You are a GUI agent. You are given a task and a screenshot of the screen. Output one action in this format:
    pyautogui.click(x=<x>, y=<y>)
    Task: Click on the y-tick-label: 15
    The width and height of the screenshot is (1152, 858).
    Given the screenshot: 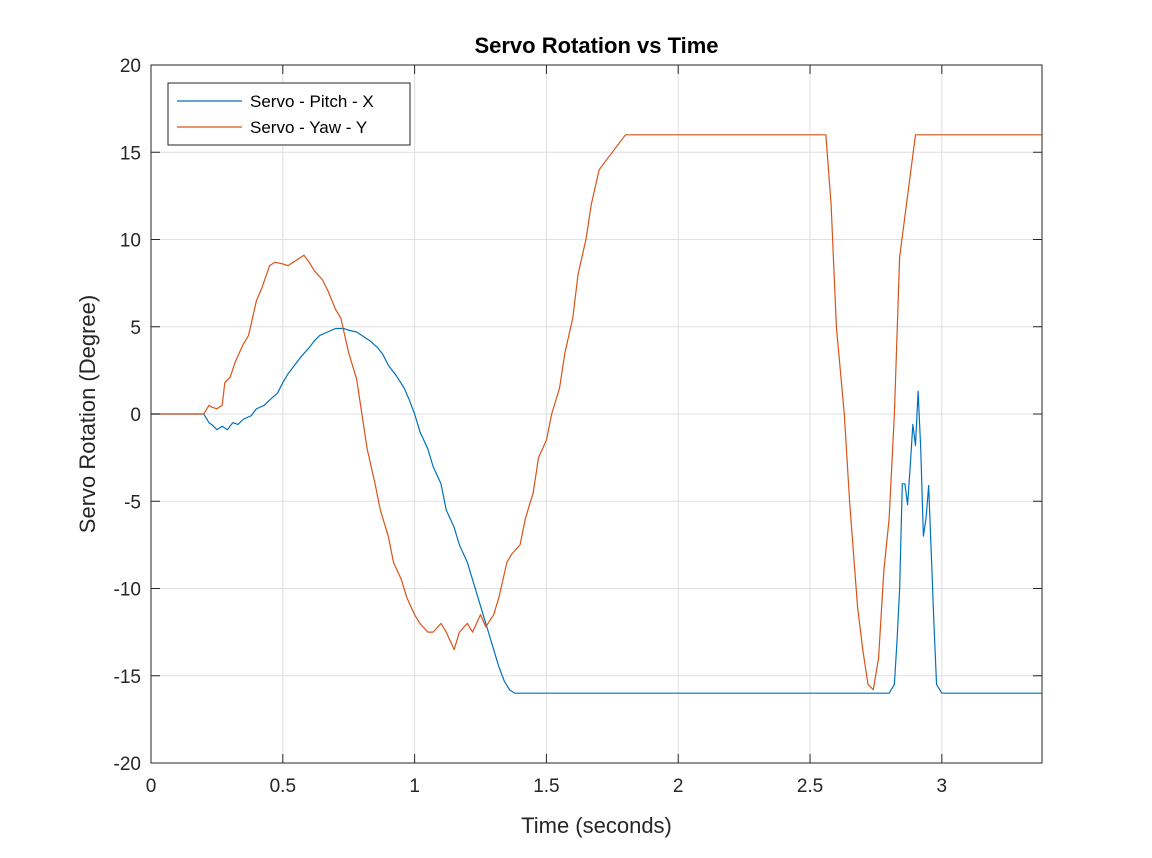 What is the action you would take?
    pyautogui.click(x=130, y=153)
    